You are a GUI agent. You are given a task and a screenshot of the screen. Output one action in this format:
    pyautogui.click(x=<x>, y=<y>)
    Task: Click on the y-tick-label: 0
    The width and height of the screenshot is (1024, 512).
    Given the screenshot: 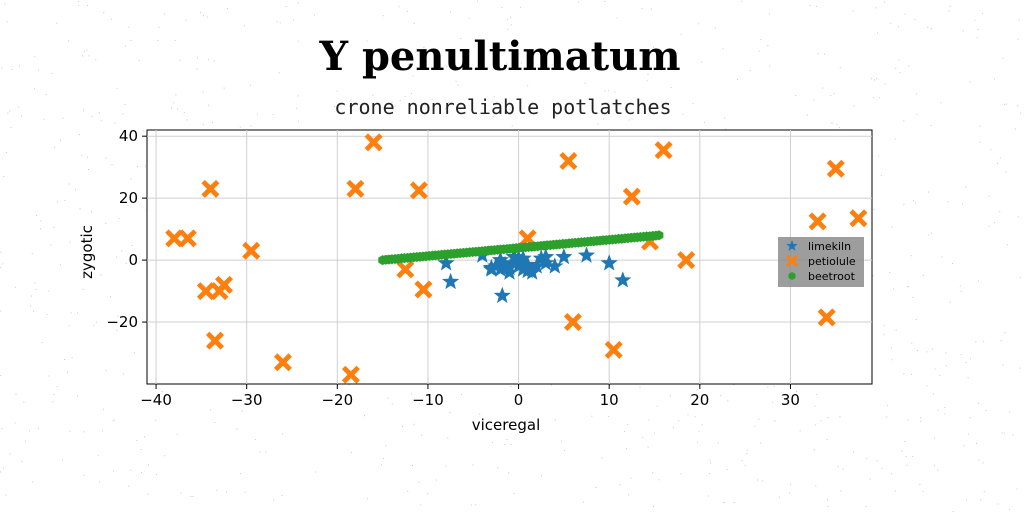 What is the action you would take?
    pyautogui.click(x=133, y=260)
    